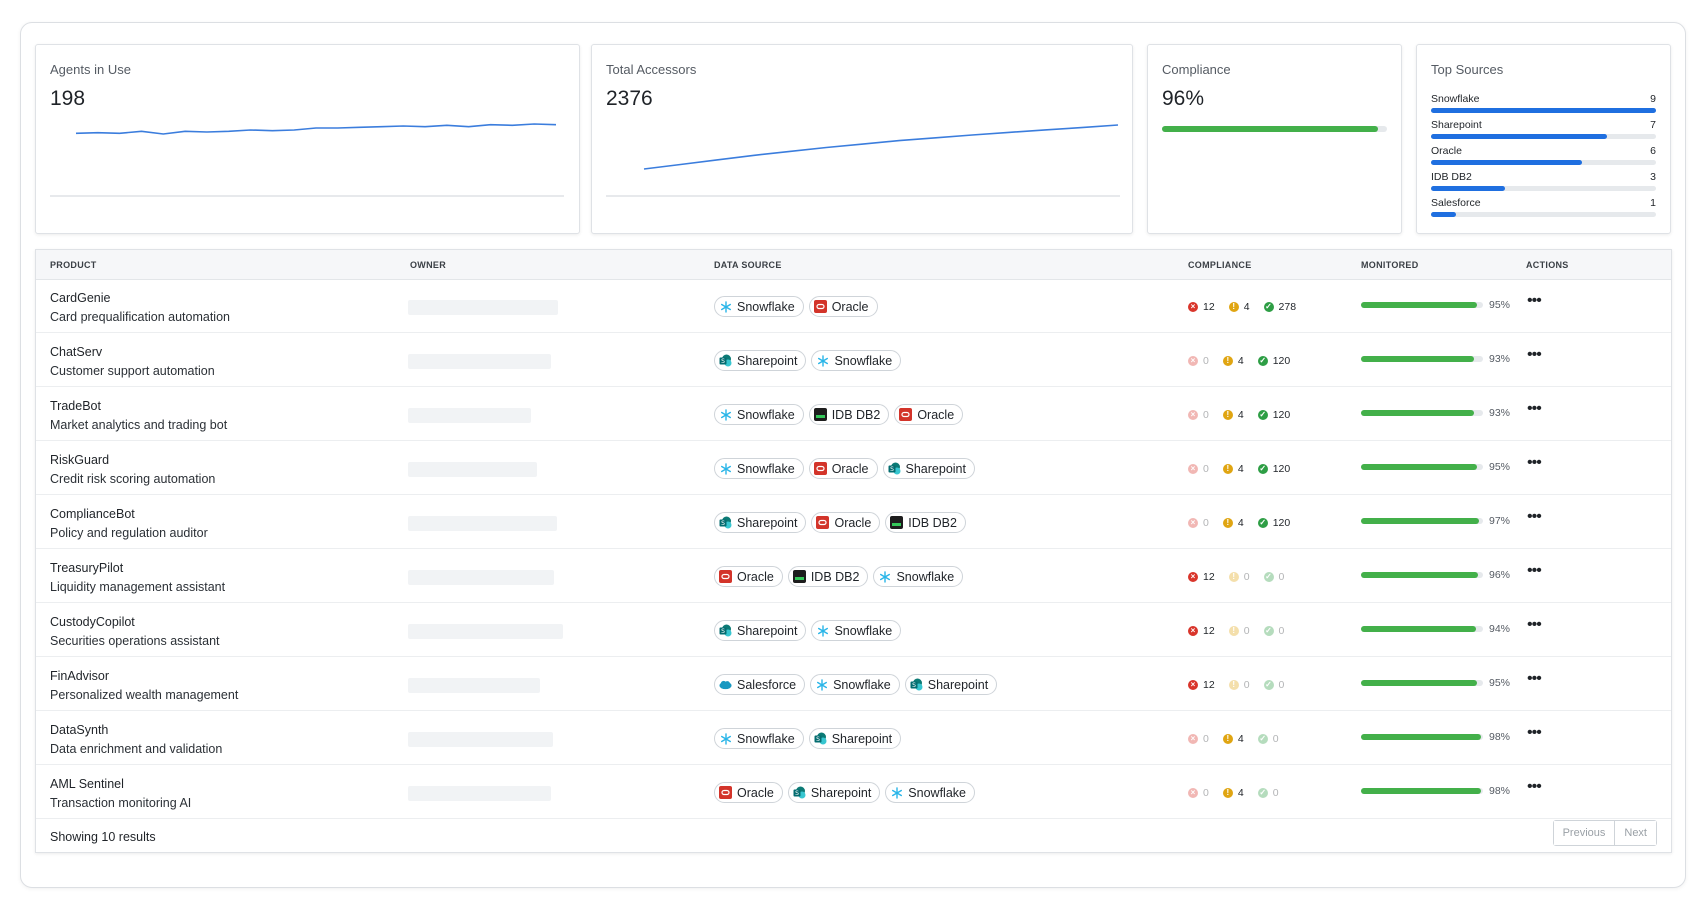 This screenshot has width=1706, height=906. I want to click on check-icon: ✓, so click(1262, 469).